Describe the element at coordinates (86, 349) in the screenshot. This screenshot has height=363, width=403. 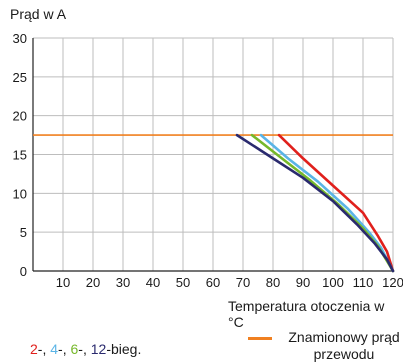
I see `series-legend: 2-, 4-, 6-, 12-bieg.` at that location.